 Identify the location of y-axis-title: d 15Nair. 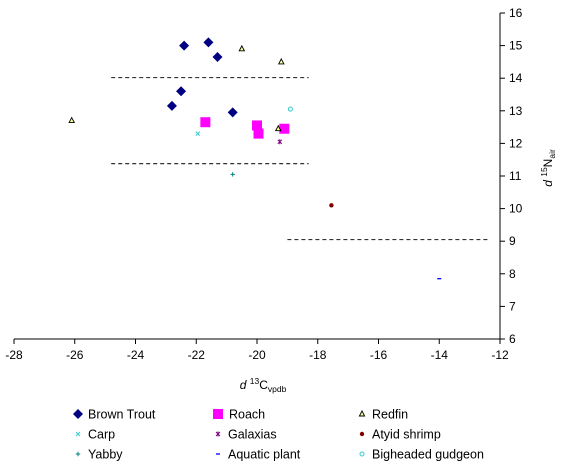
(548, 168).